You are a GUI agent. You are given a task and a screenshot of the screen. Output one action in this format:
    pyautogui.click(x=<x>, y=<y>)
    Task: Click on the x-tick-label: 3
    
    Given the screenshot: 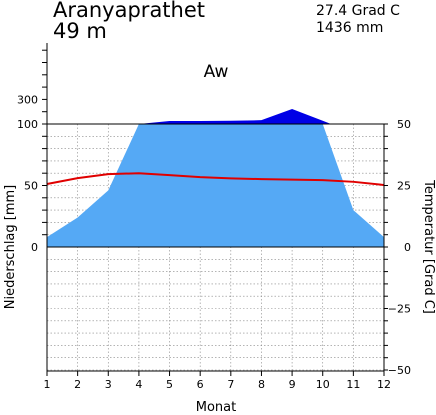 What is the action you would take?
    pyautogui.click(x=108, y=384)
    